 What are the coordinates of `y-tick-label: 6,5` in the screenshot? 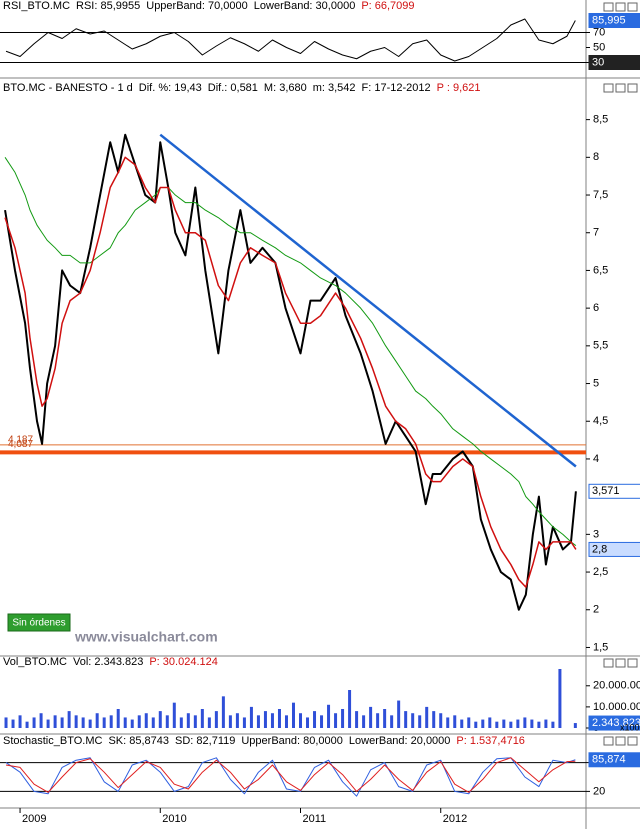 It's located at (600, 270).